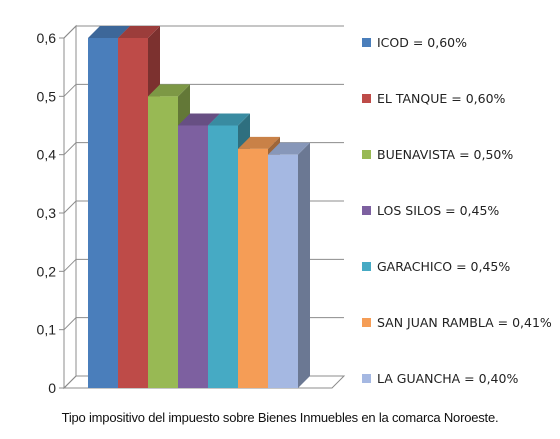 Image resolution: width=560 pixels, height=439 pixels. I want to click on legend-item: GARACHICO = 0,45%, so click(457, 266).